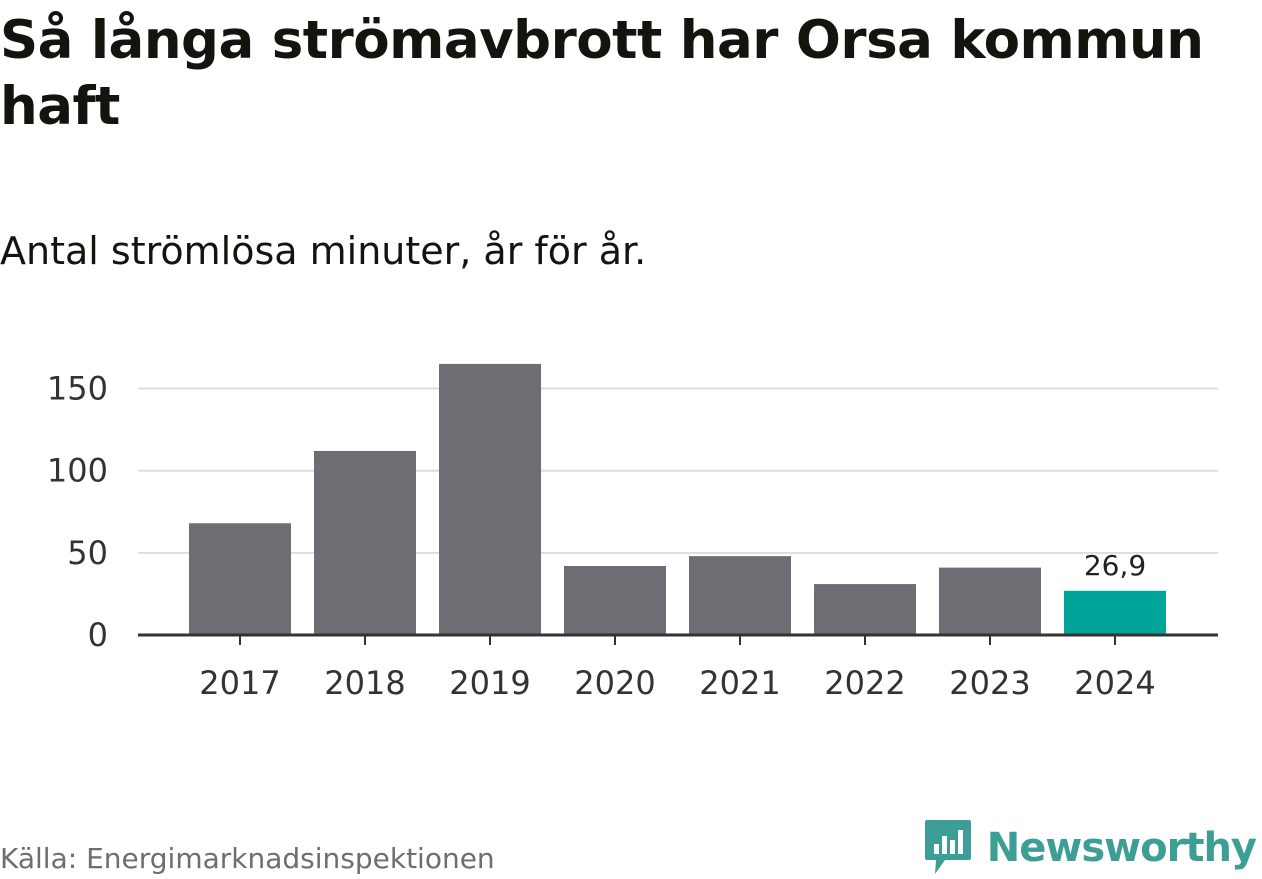  I want to click on x-tick-label: 2020, so click(614, 683).